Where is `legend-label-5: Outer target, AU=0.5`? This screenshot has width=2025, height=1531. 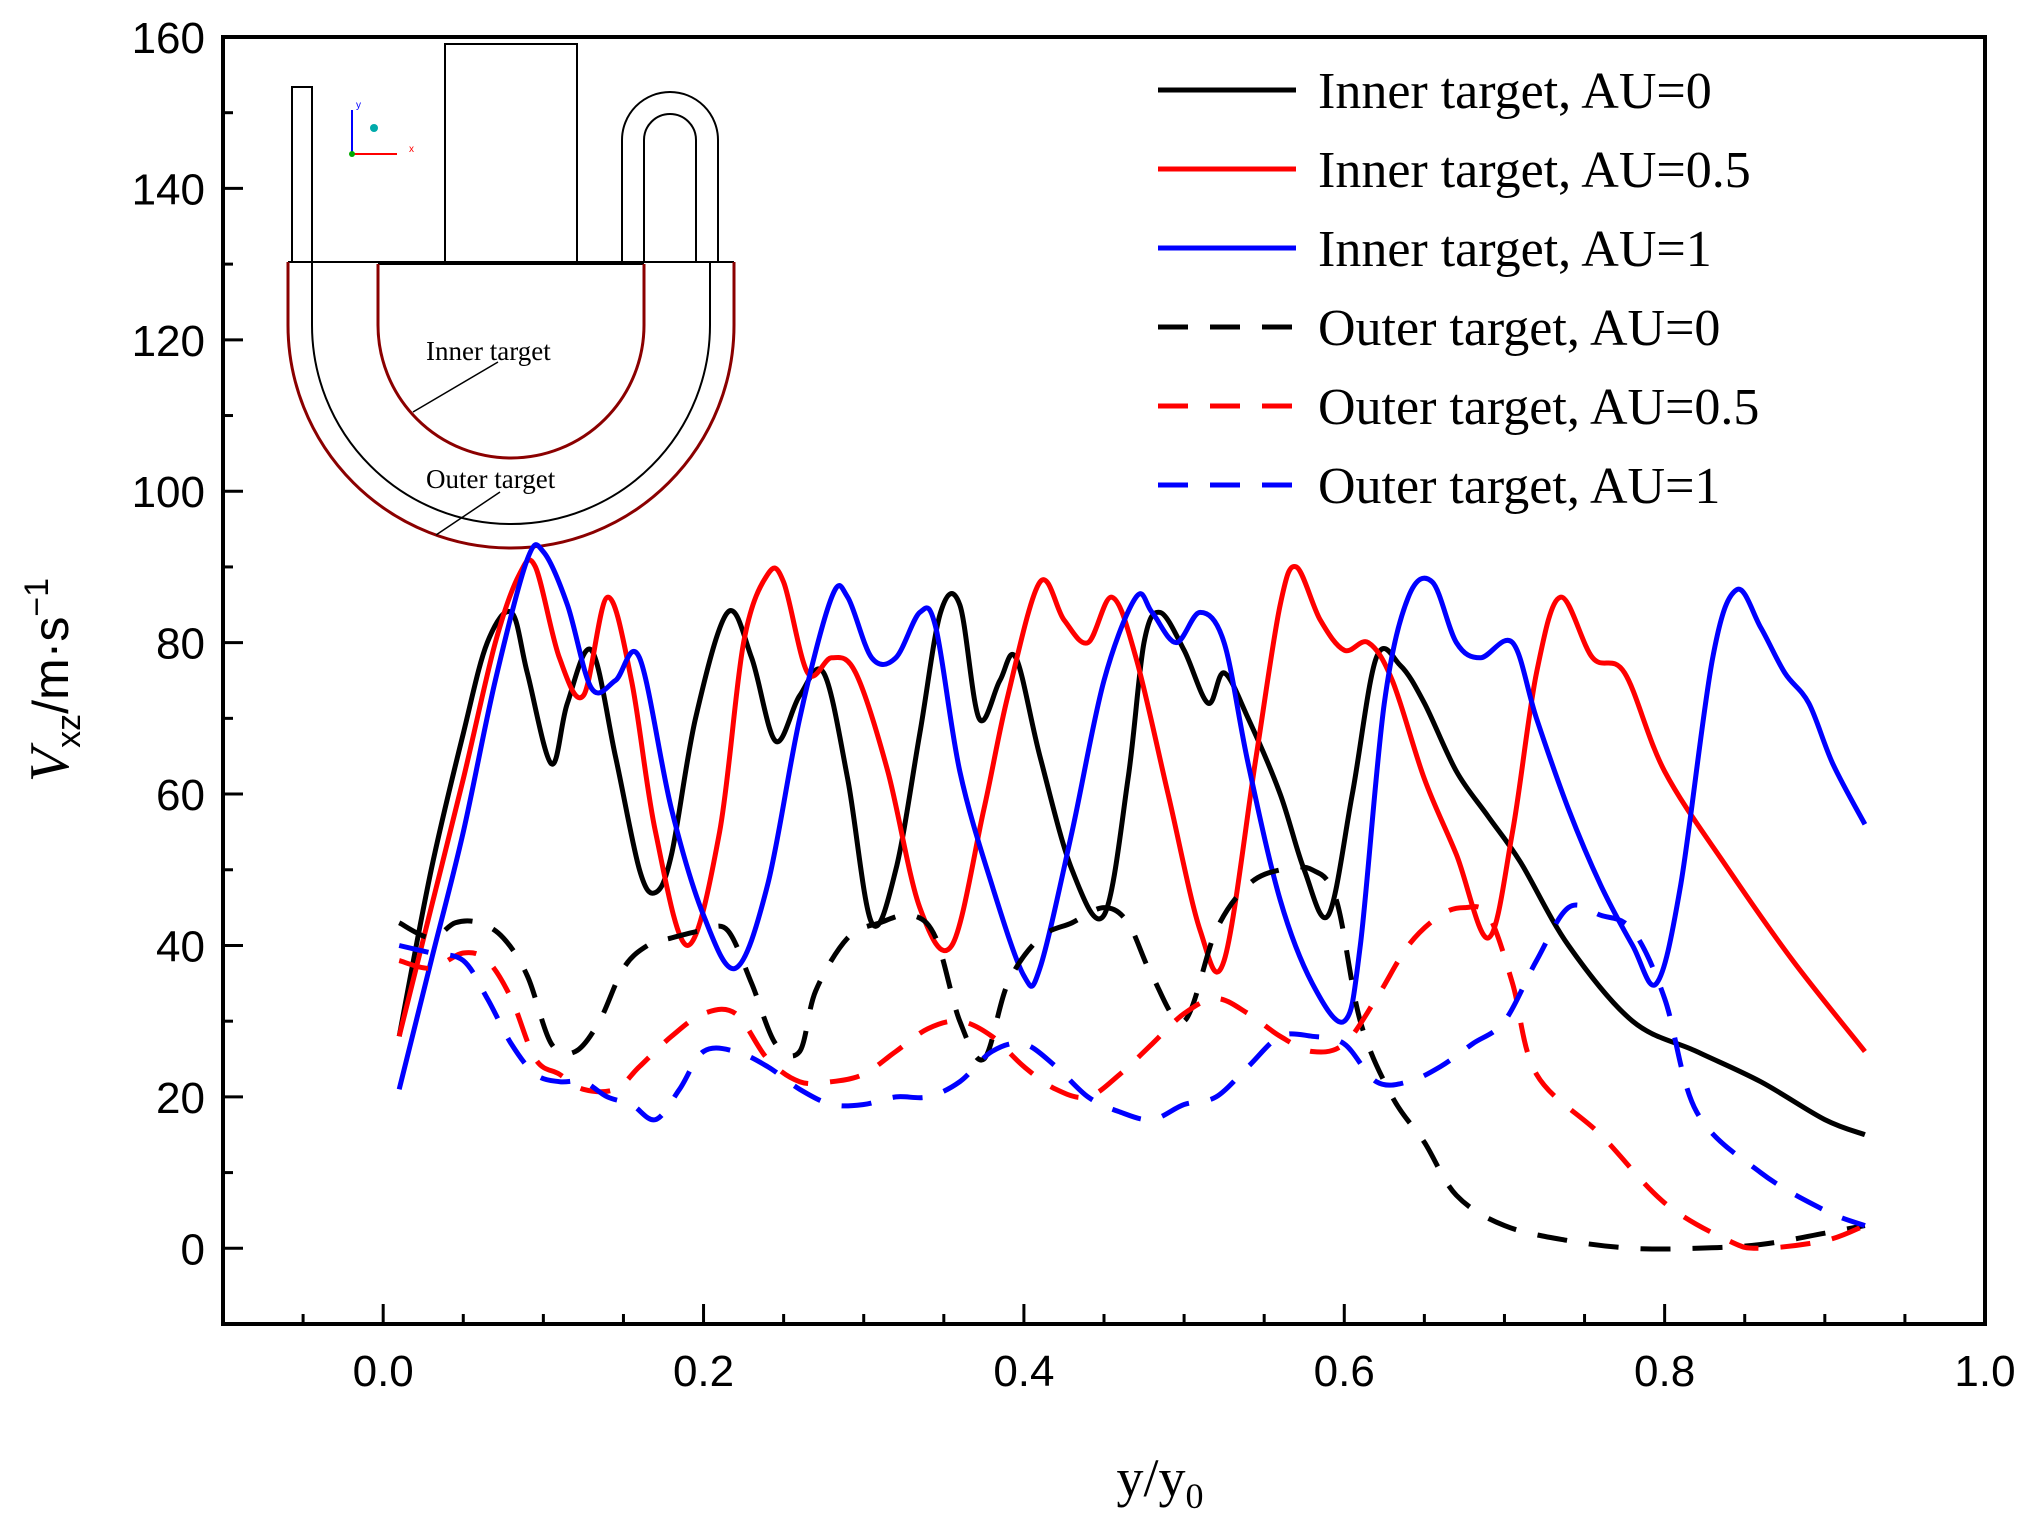
legend-label-5: Outer target, AU=0.5 is located at coordinates (1538, 407).